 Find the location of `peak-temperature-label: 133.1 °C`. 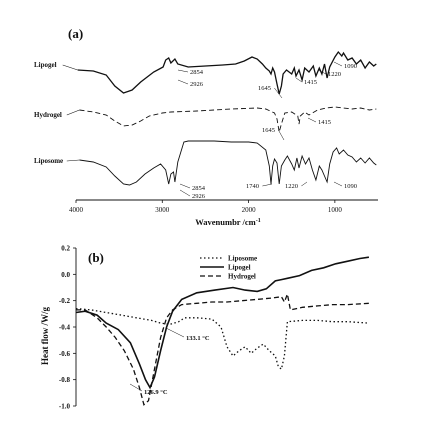

peak-temperature-label: 133.1 °C is located at coordinates (198, 338).